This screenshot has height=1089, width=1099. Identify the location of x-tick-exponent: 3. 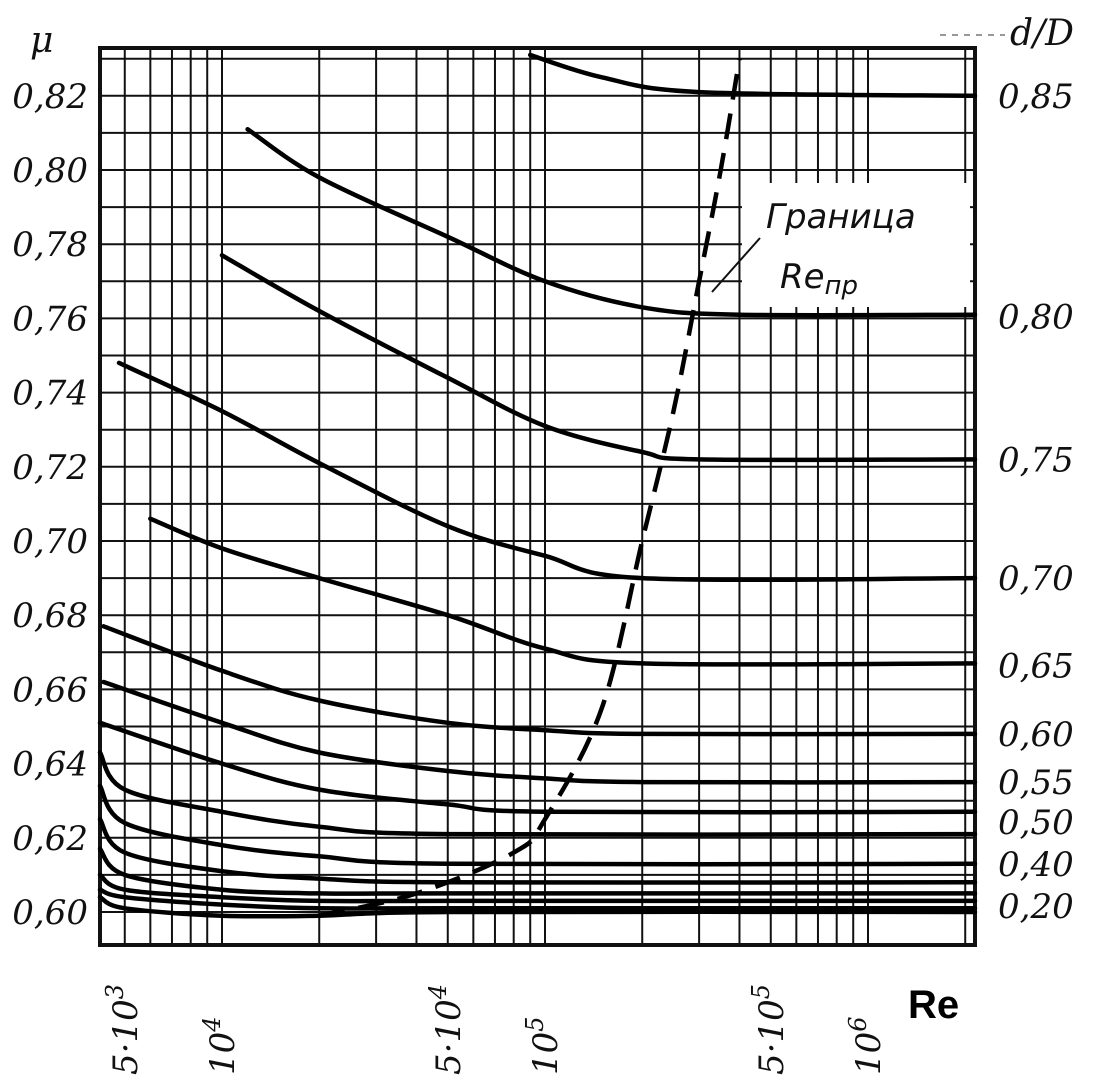
(115, 991).